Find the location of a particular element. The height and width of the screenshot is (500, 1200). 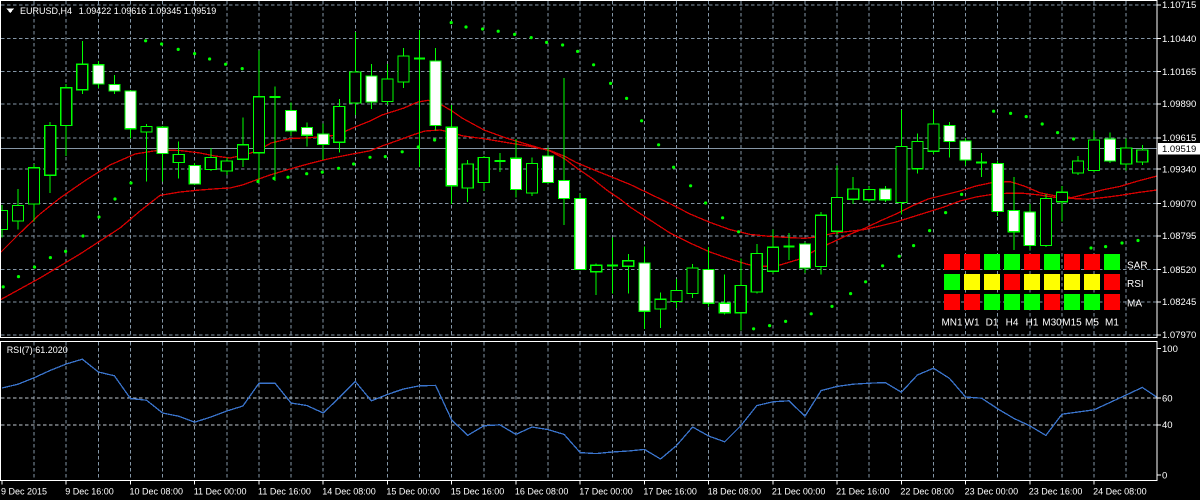

svg-text: 1.09422 is located at coordinates (95, 11).